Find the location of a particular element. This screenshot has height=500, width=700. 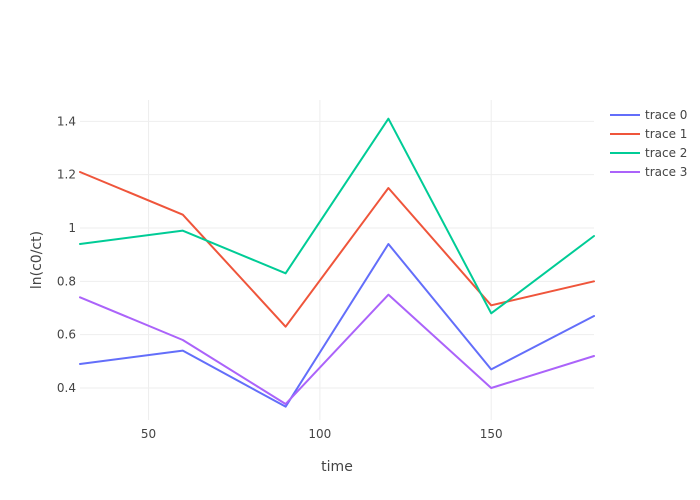

x-tick-label: 50 is located at coordinates (148, 434).